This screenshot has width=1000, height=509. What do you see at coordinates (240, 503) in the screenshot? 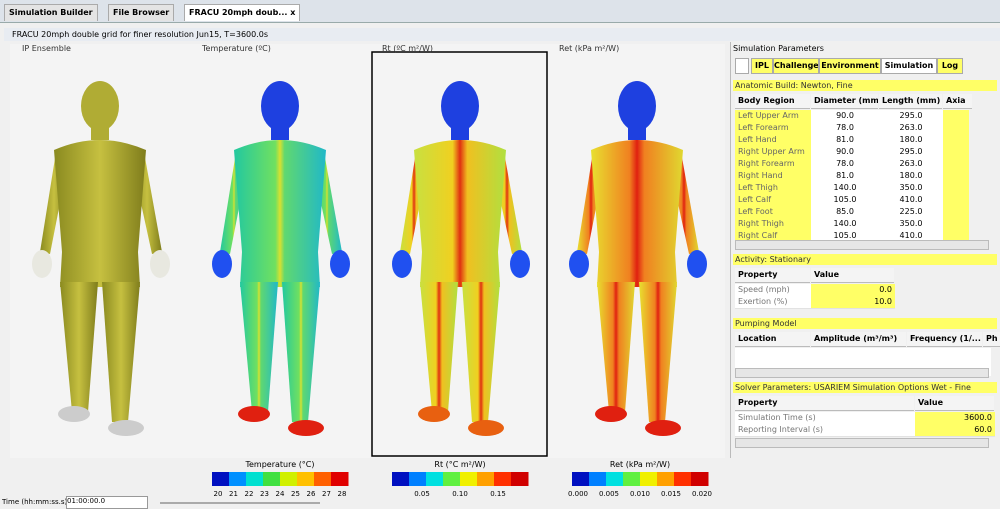
I see `time-slider` at bounding box center [240, 503].